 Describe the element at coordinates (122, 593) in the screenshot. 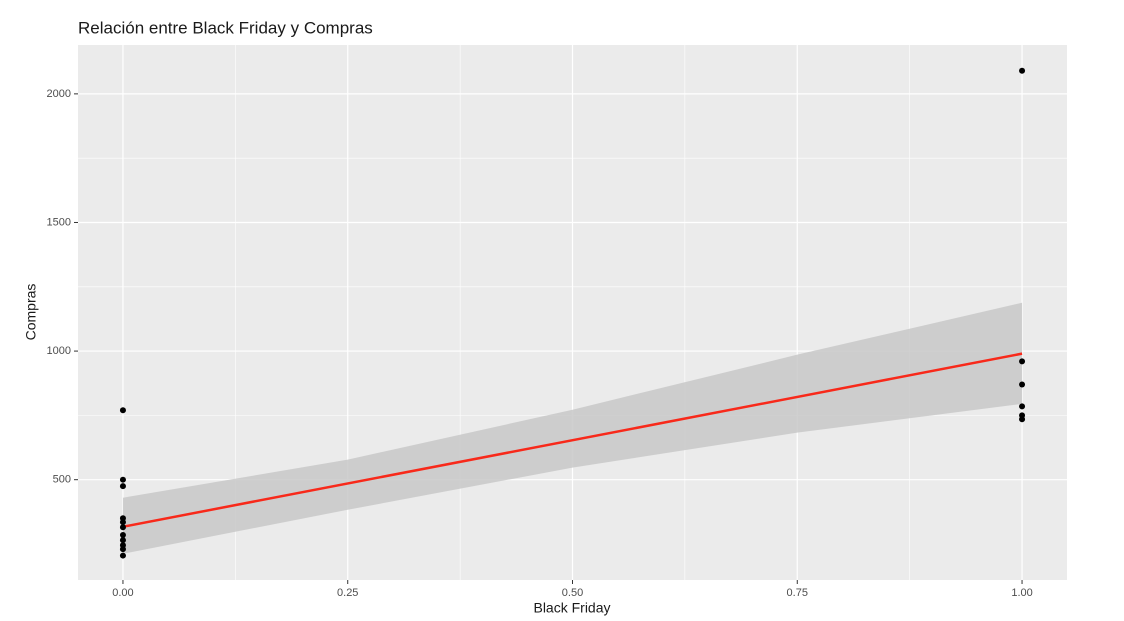

I see `x-tick-label: 0.00` at that location.